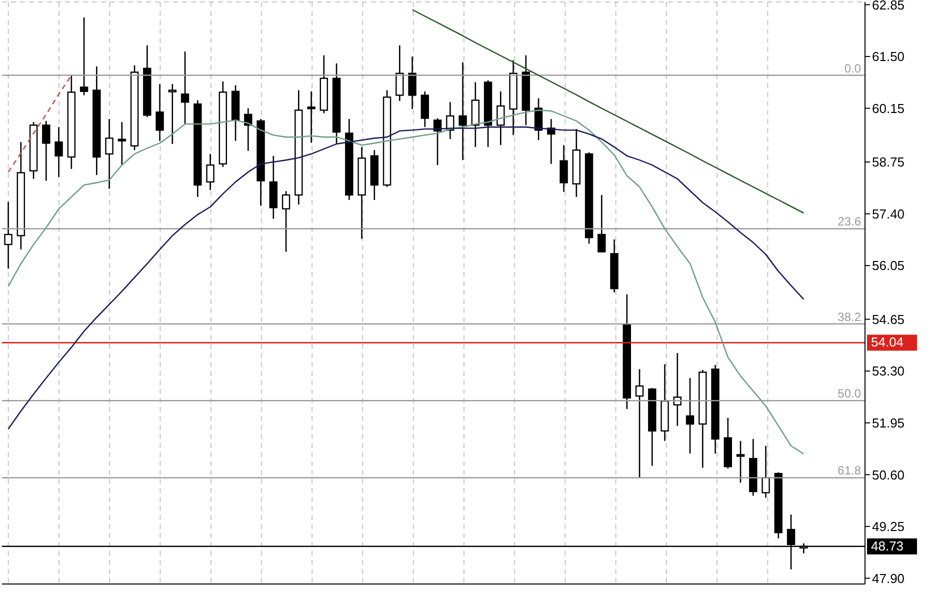 The width and height of the screenshot is (948, 593). Describe the element at coordinates (888, 56) in the screenshot. I see `y-tick-label: 61.50` at that location.